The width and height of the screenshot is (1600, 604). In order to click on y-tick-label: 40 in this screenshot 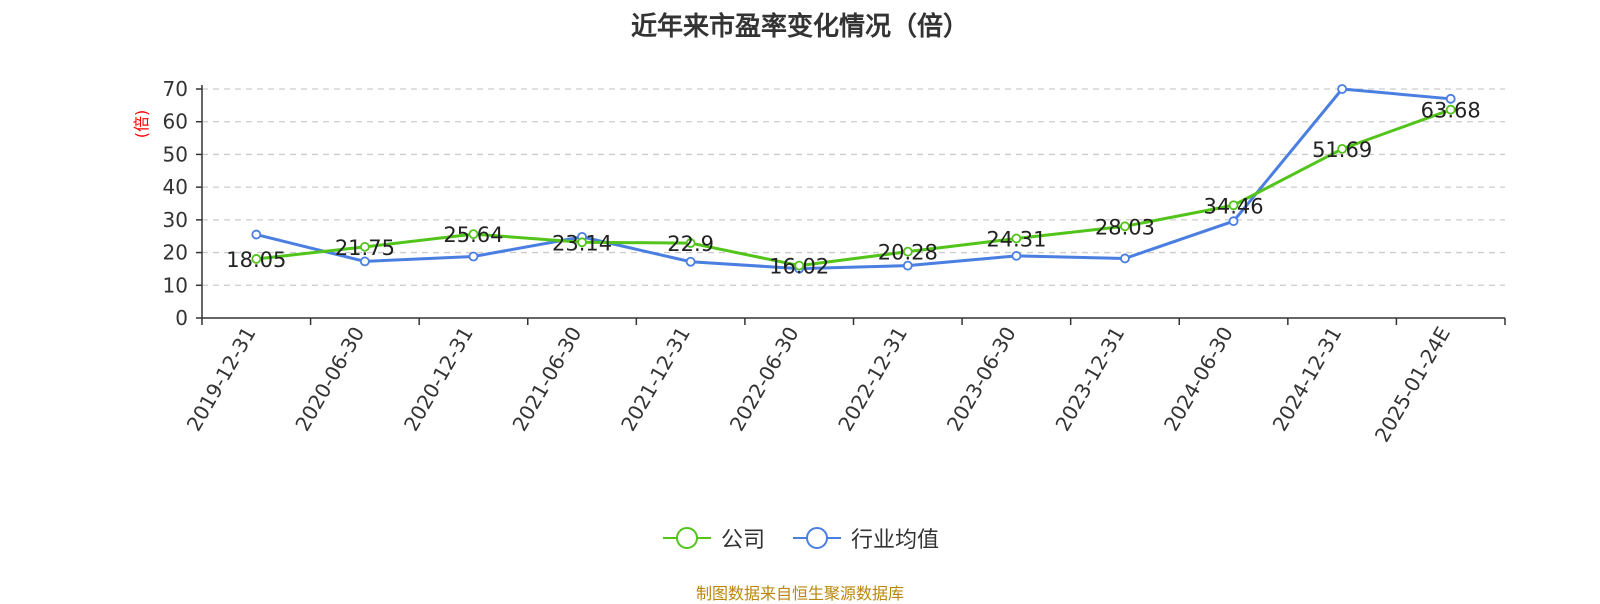, I will do `click(175, 187)`.